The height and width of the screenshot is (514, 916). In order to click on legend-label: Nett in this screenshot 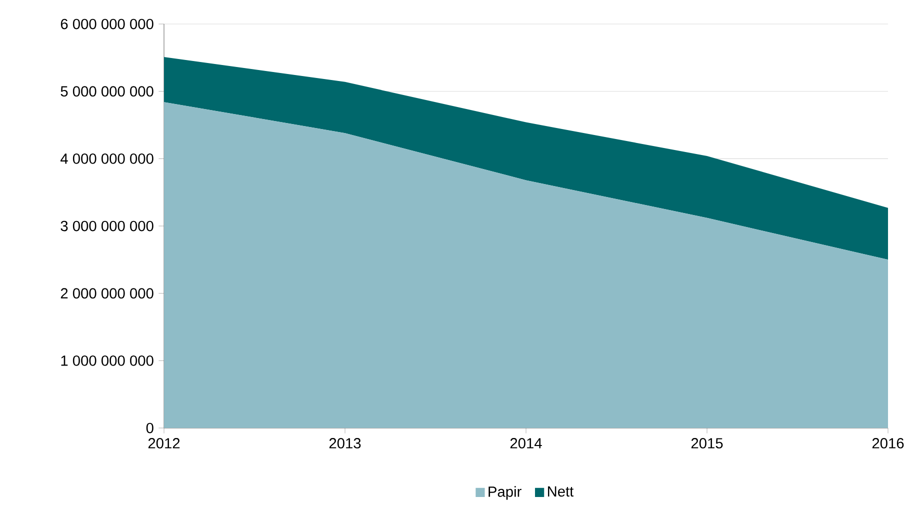, I will do `click(561, 491)`.